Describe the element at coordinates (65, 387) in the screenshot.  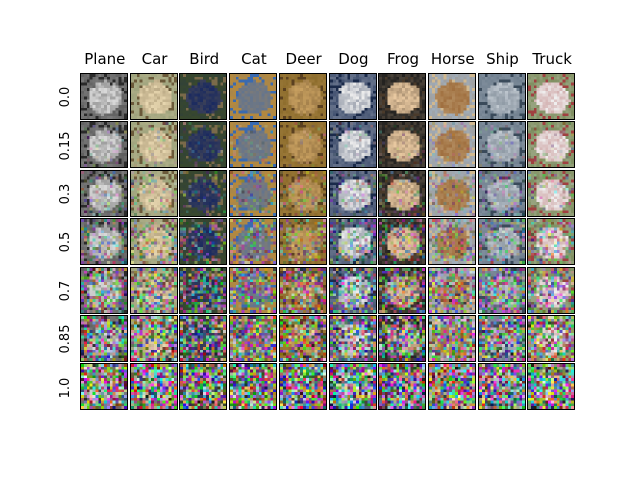
I see `row-label-noise-1-0: 1.0` at that location.